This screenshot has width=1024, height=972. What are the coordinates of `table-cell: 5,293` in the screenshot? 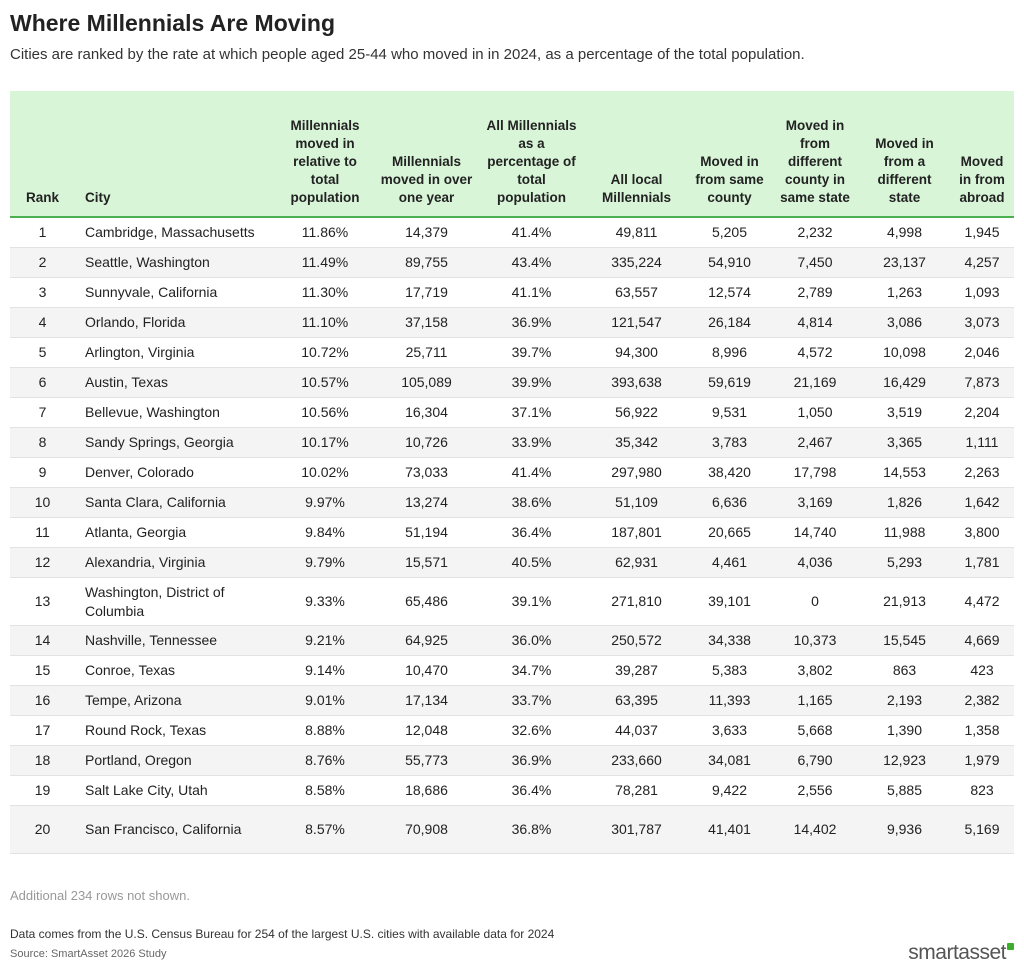 It's located at (904, 562).